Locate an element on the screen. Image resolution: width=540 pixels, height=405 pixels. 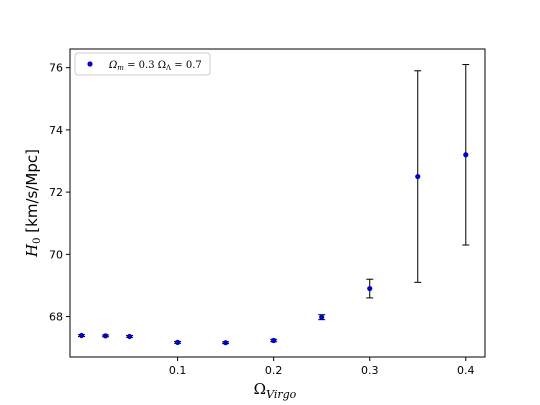
x-axis-label: ΩVirgo is located at coordinates (275, 390).